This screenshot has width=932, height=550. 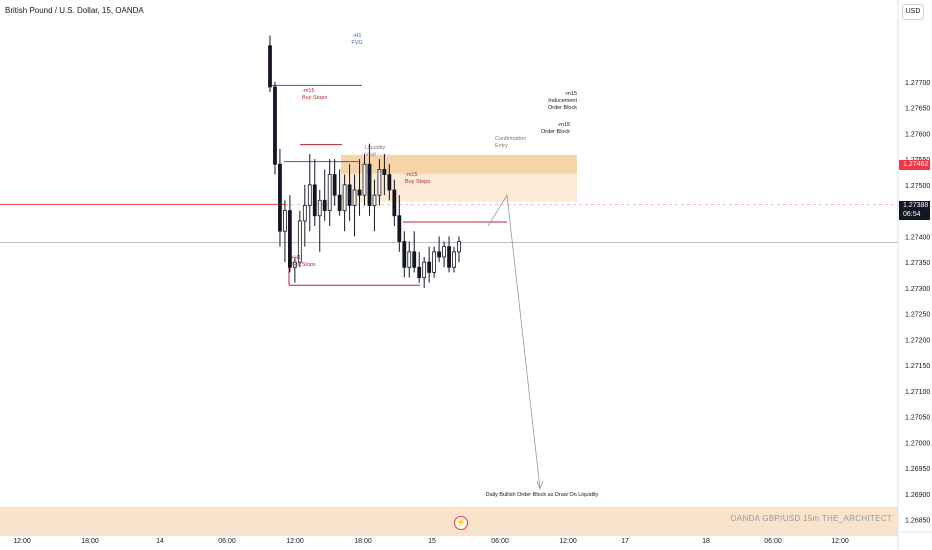 I want to click on chart-title: British Pound / U.S. Dollar, 15, OANDA, so click(x=74, y=10).